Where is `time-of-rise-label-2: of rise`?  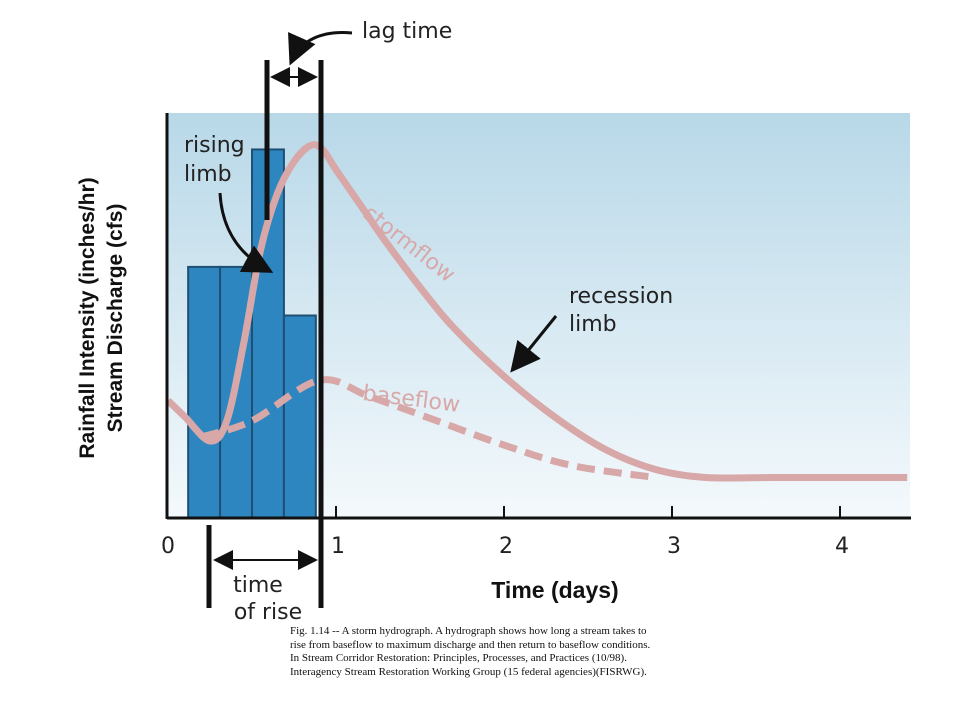
time-of-rise-label-2: of rise is located at coordinates (268, 612).